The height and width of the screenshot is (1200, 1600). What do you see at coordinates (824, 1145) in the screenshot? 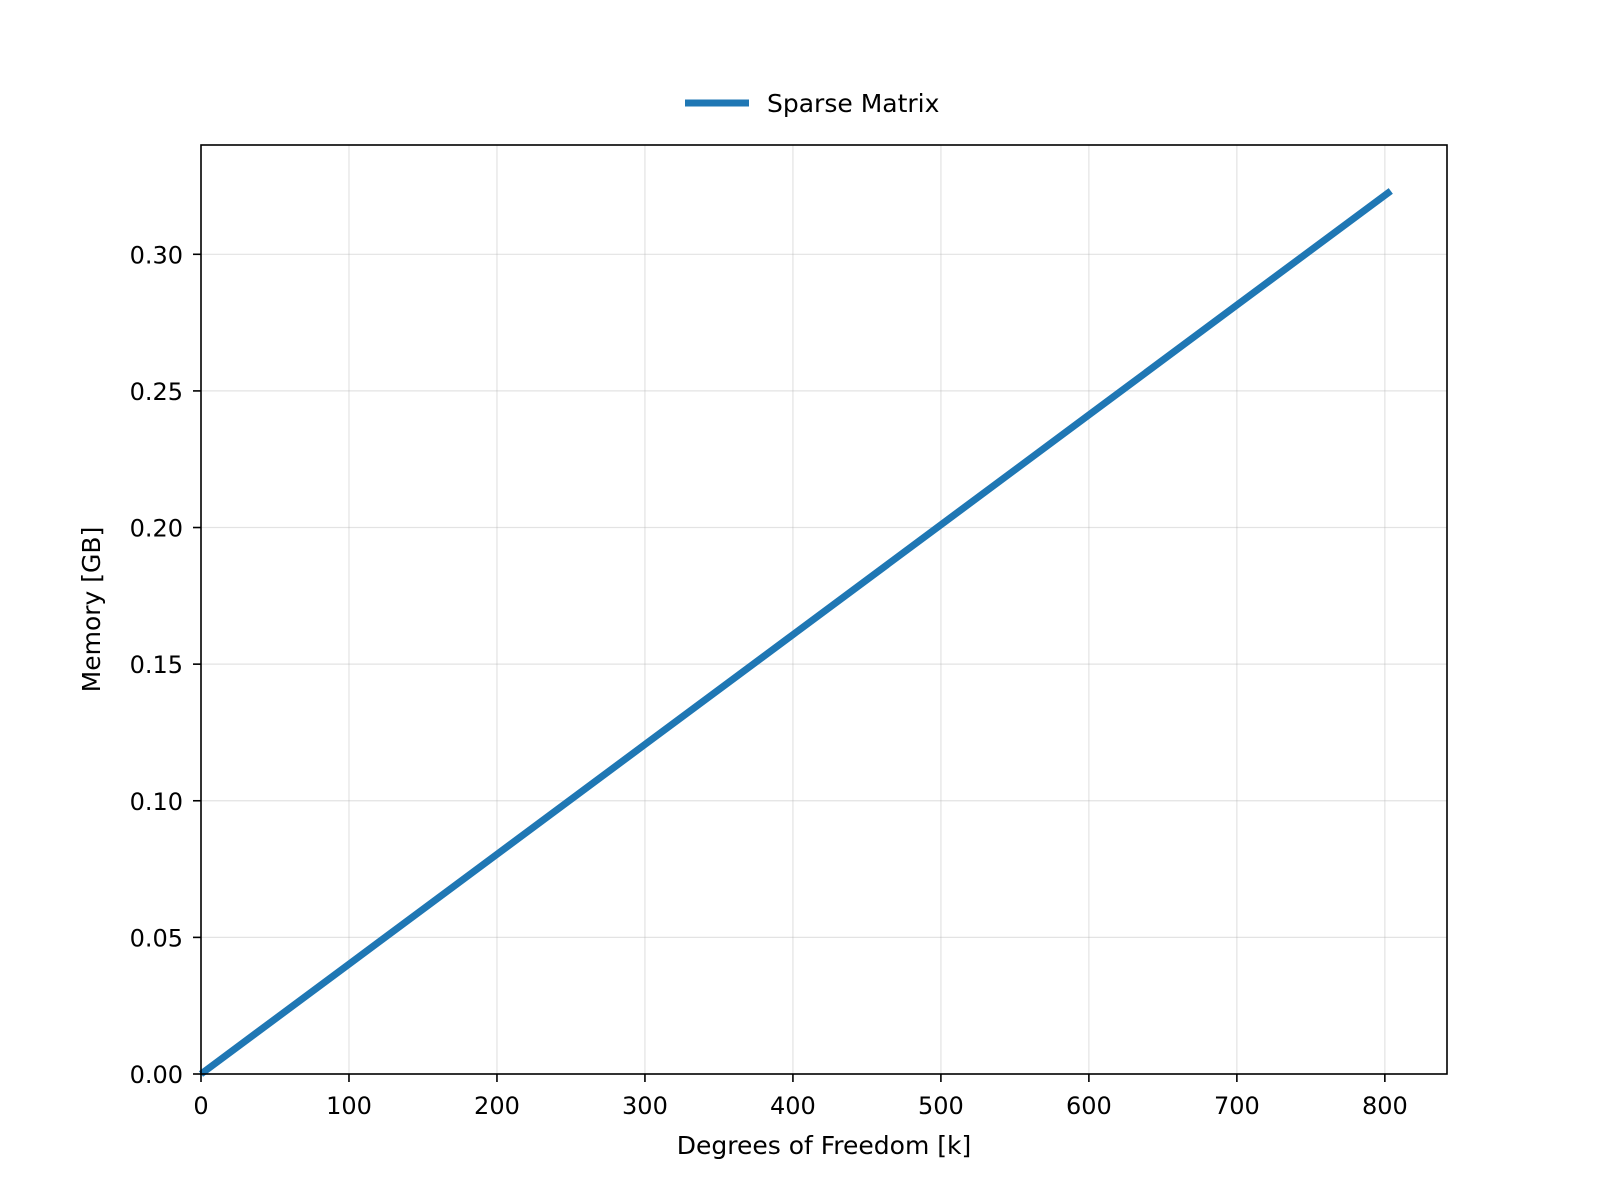
I see `x-axis-label: Degrees of Freedom [k]` at bounding box center [824, 1145].